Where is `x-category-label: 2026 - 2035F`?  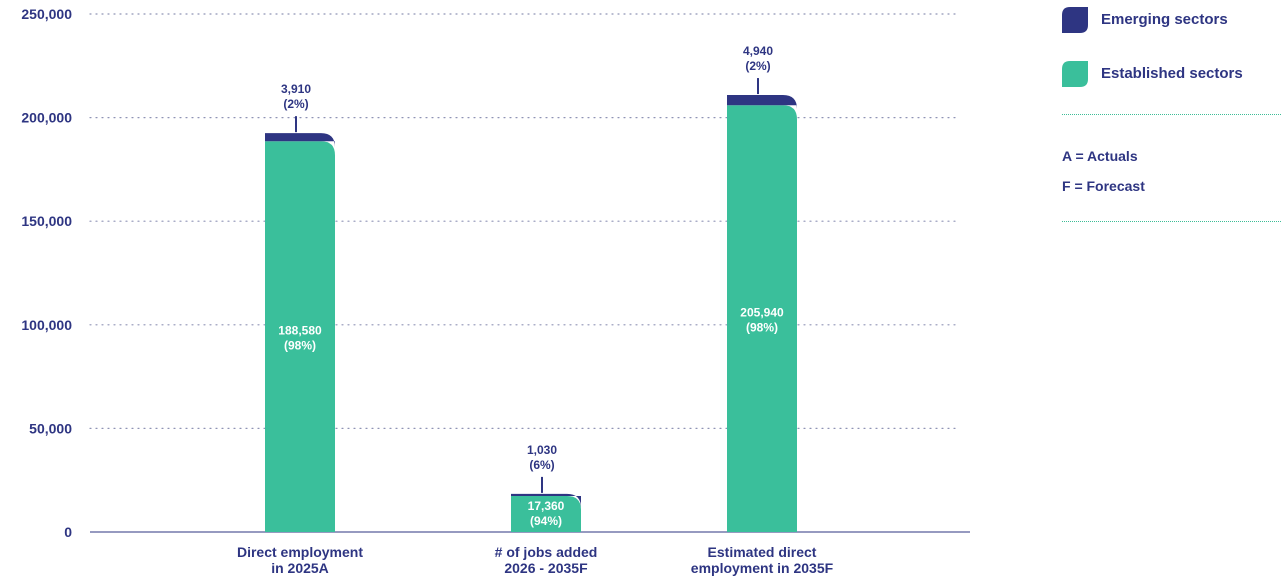
x-category-label: 2026 - 2035F is located at coordinates (546, 568).